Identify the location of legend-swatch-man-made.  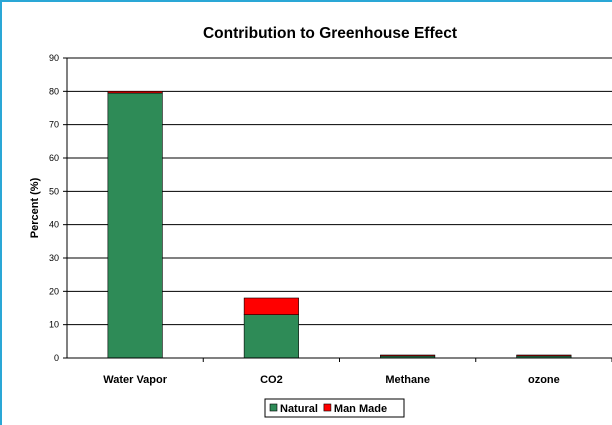
(327, 407).